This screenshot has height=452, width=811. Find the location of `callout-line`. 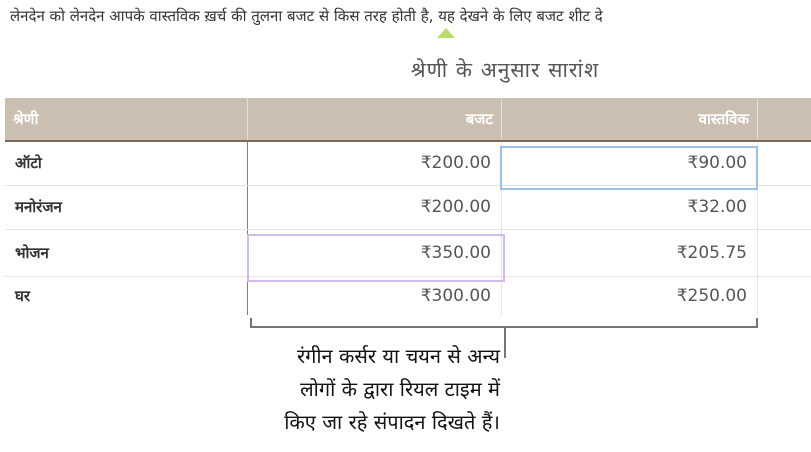

callout-line is located at coordinates (505, 343).